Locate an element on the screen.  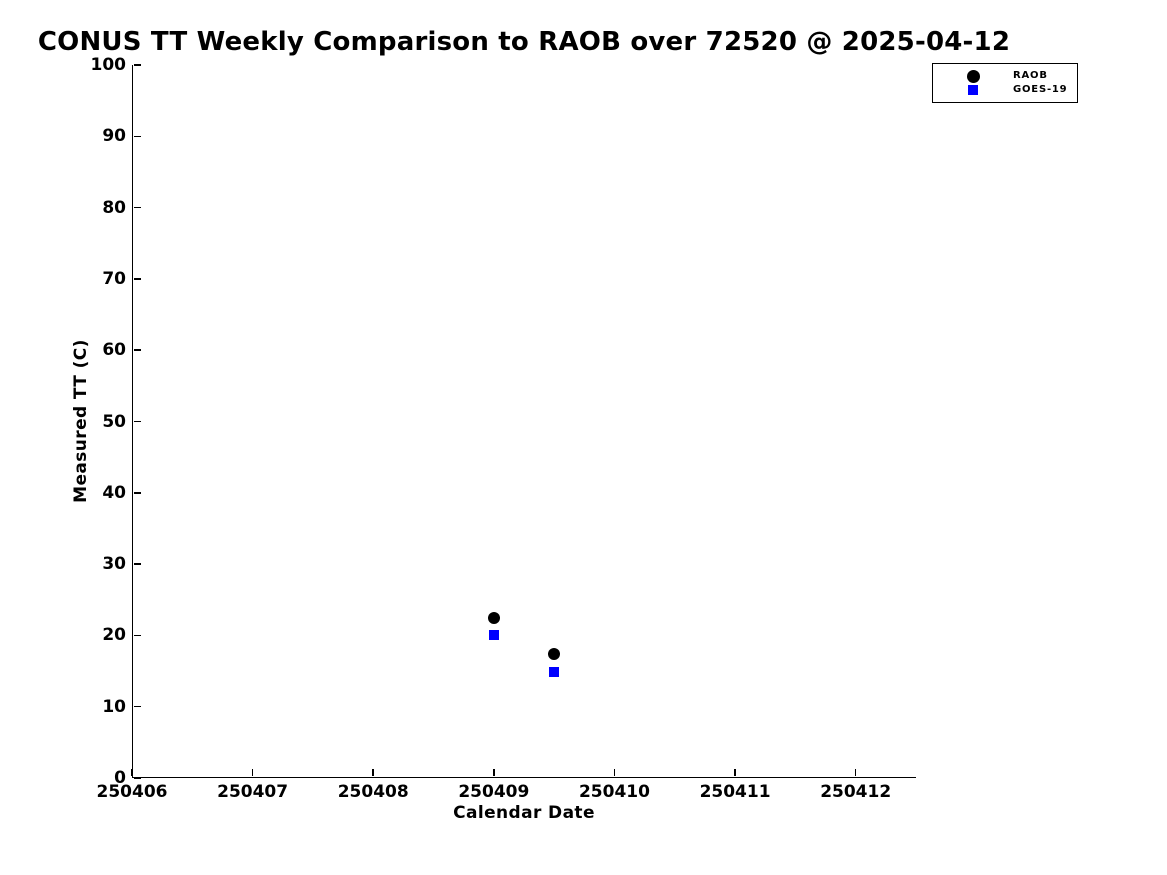
y-tick-label: 60 is located at coordinates (114, 350).